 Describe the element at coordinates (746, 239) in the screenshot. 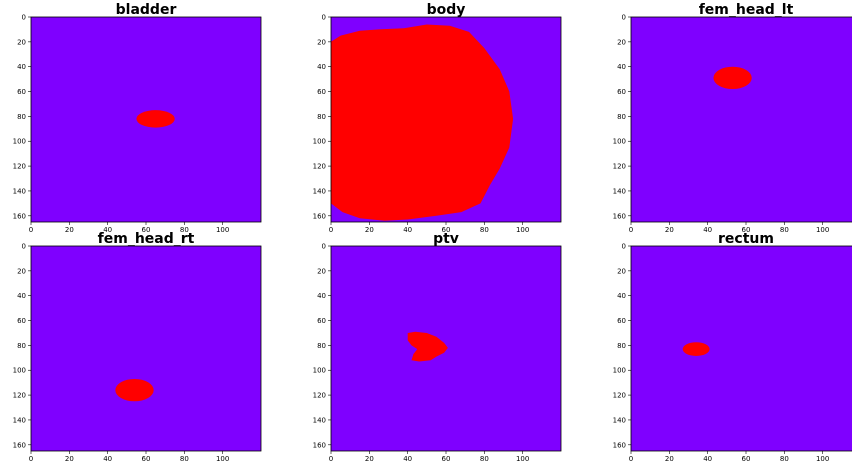

I see `subplot-title: rectum` at that location.